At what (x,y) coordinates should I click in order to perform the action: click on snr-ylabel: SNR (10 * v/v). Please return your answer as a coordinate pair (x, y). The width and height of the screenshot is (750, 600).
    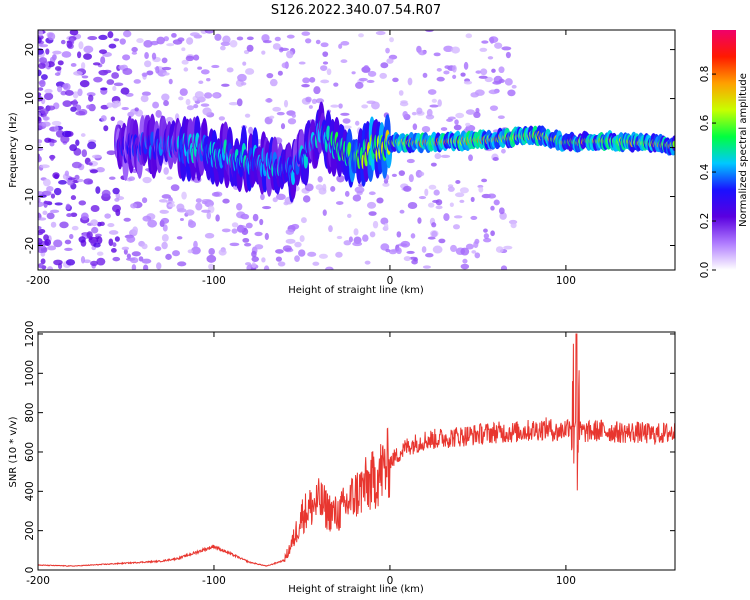
    Looking at the image, I should click on (13, 451).